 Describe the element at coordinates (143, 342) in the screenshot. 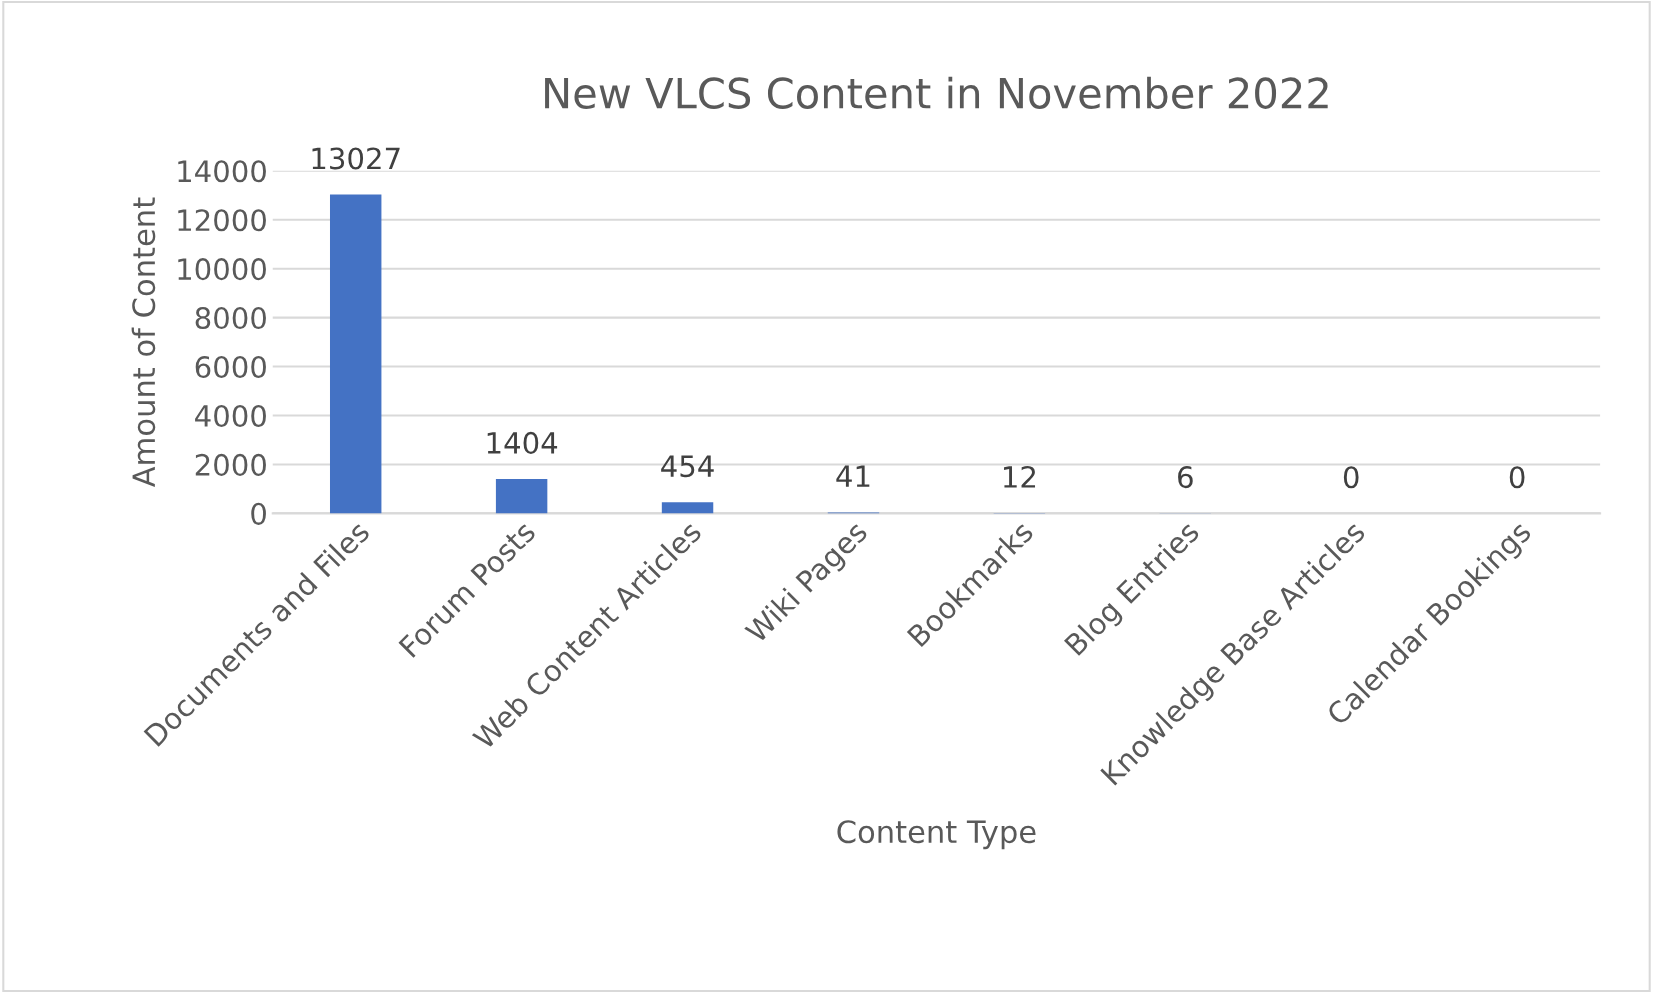

I see `y-axis-title: Amount of Content` at that location.